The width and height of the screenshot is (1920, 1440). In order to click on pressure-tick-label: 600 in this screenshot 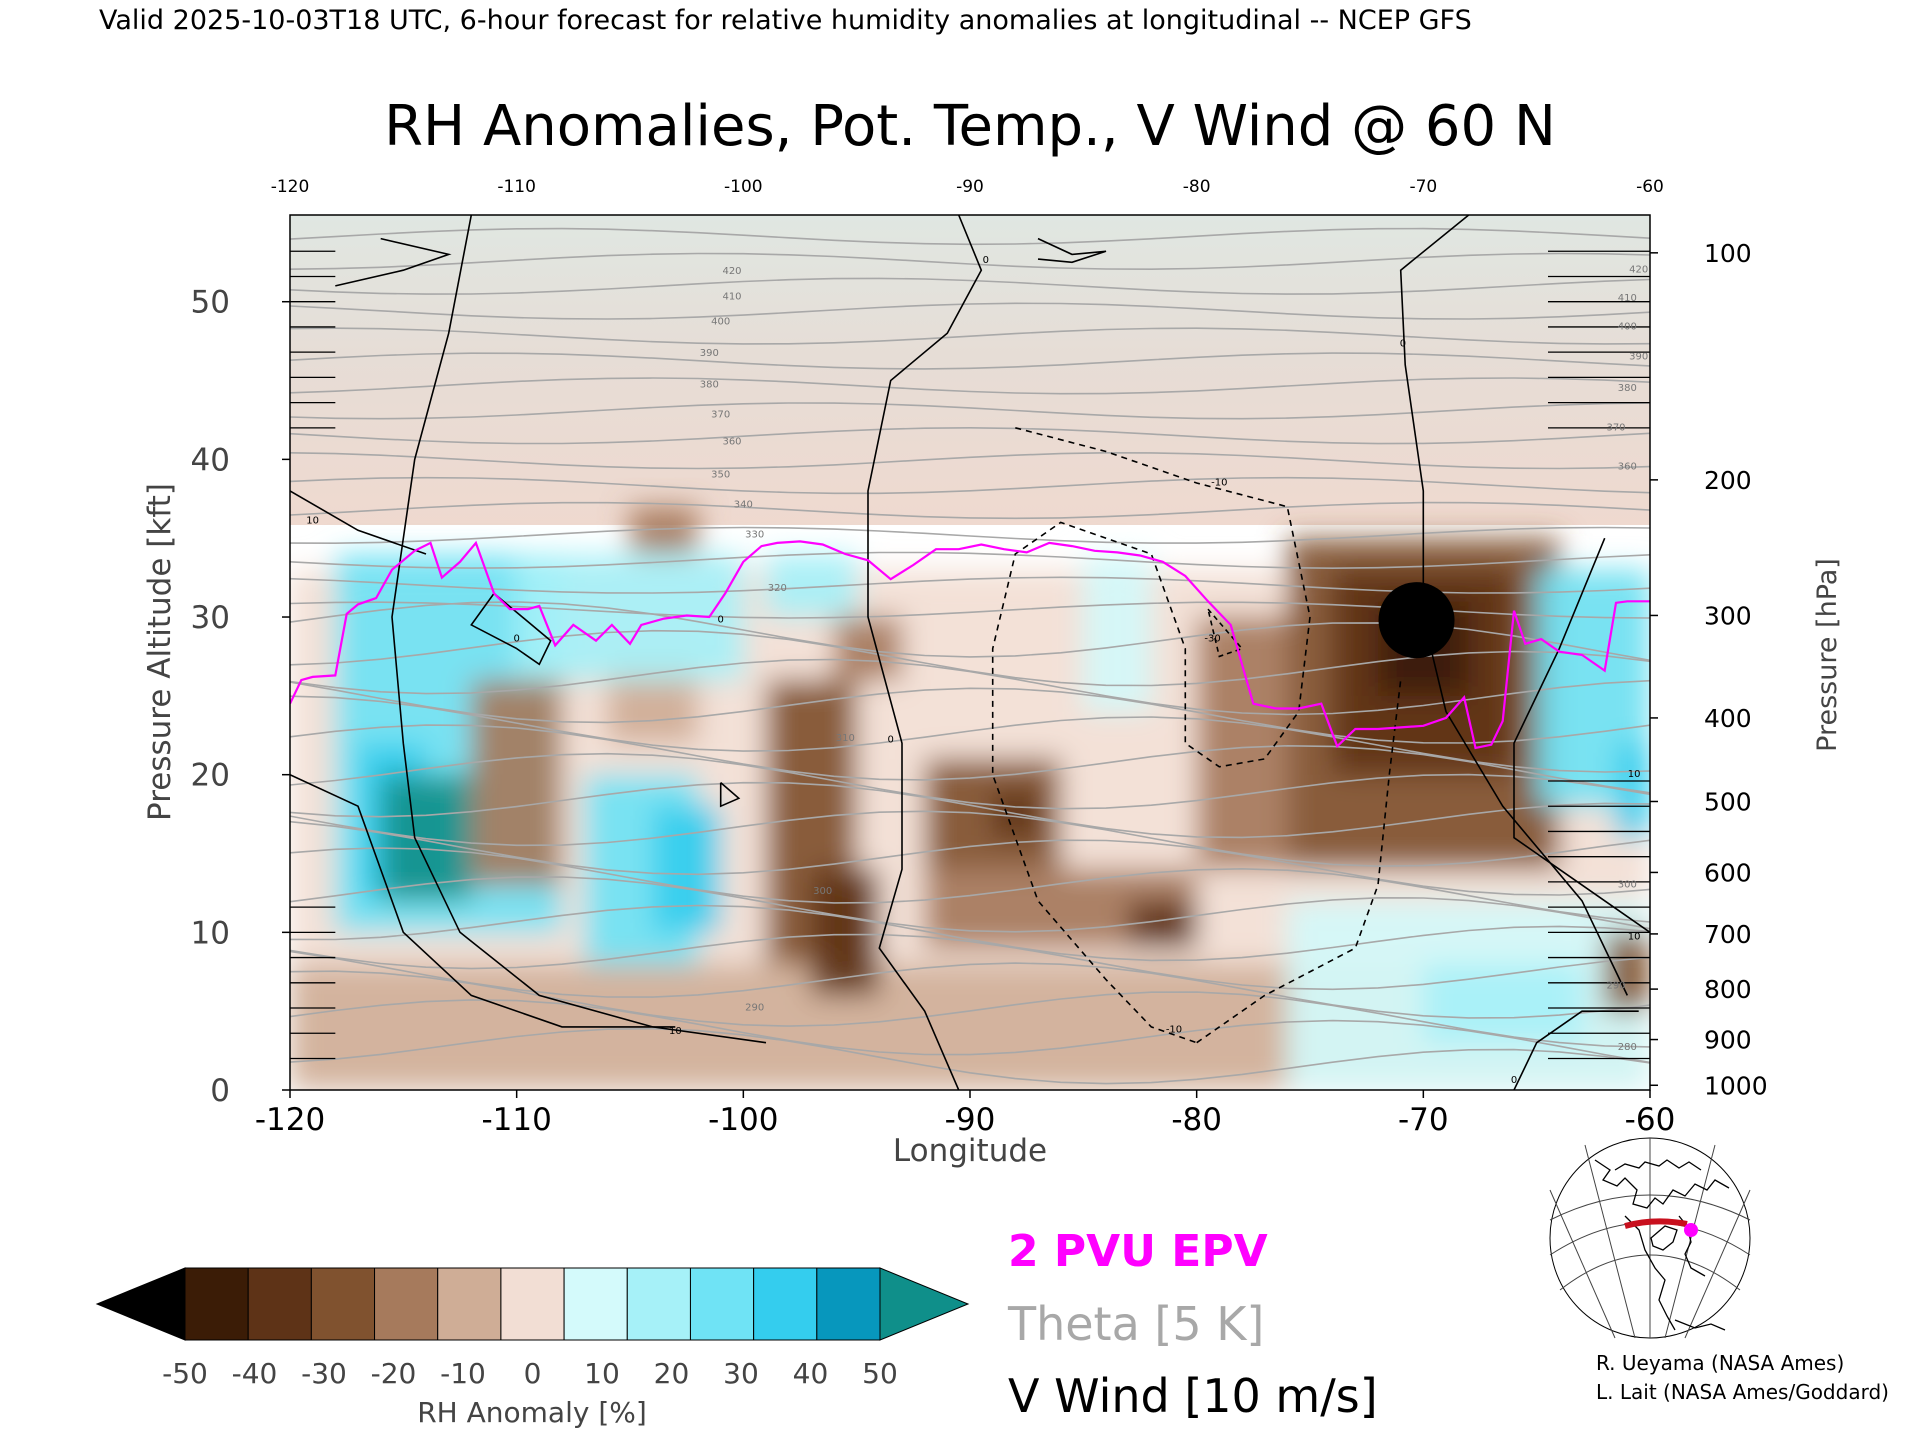, I will do `click(1728, 872)`.